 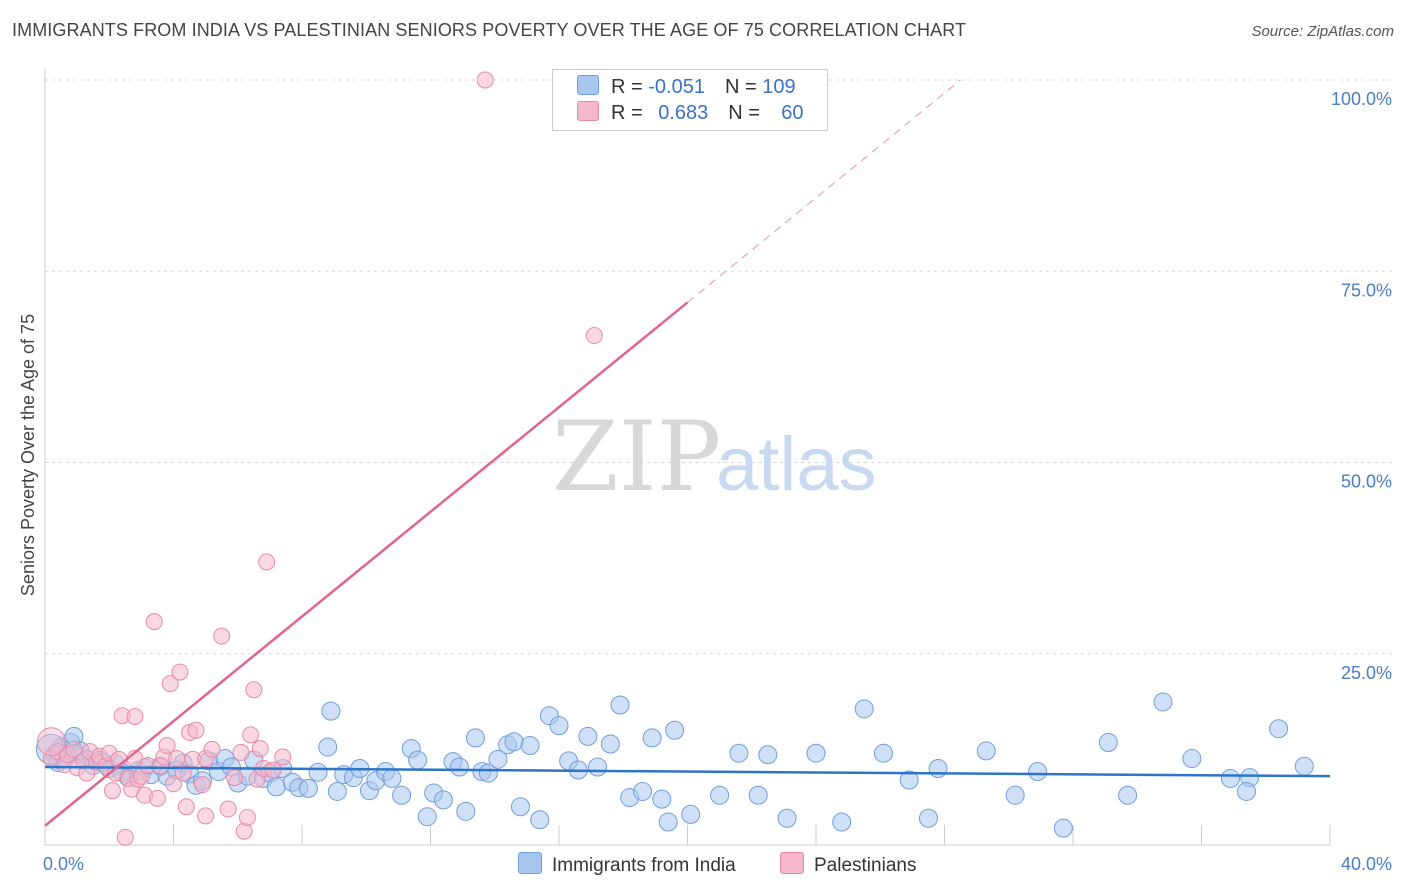 I want to click on legend-swatch-palestinians, so click(x=588, y=111).